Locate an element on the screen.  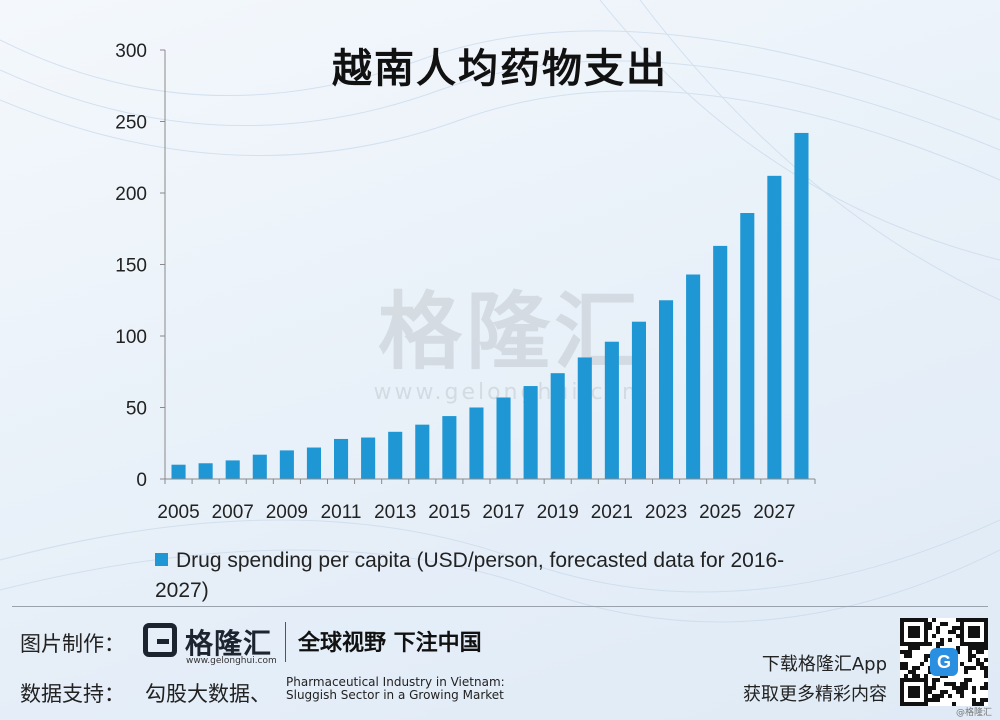
logo-text: 格隆汇 is located at coordinates (229, 643).